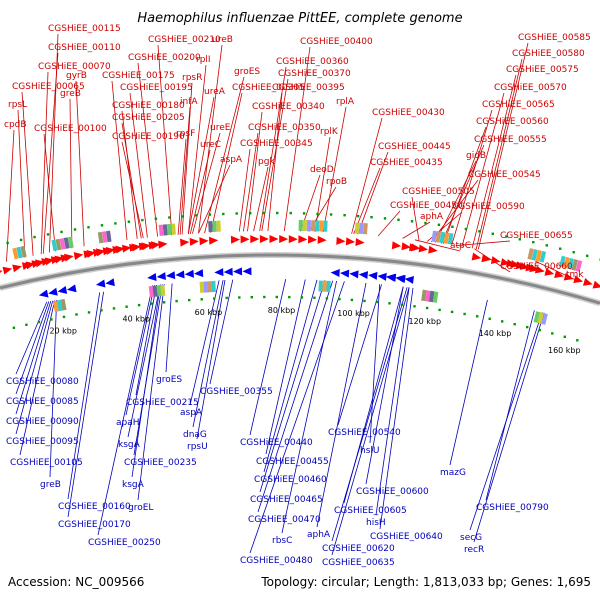  Describe the element at coordinates (138, 76) in the screenshot. I see `forward-label: CGSHiEE_00175` at that location.